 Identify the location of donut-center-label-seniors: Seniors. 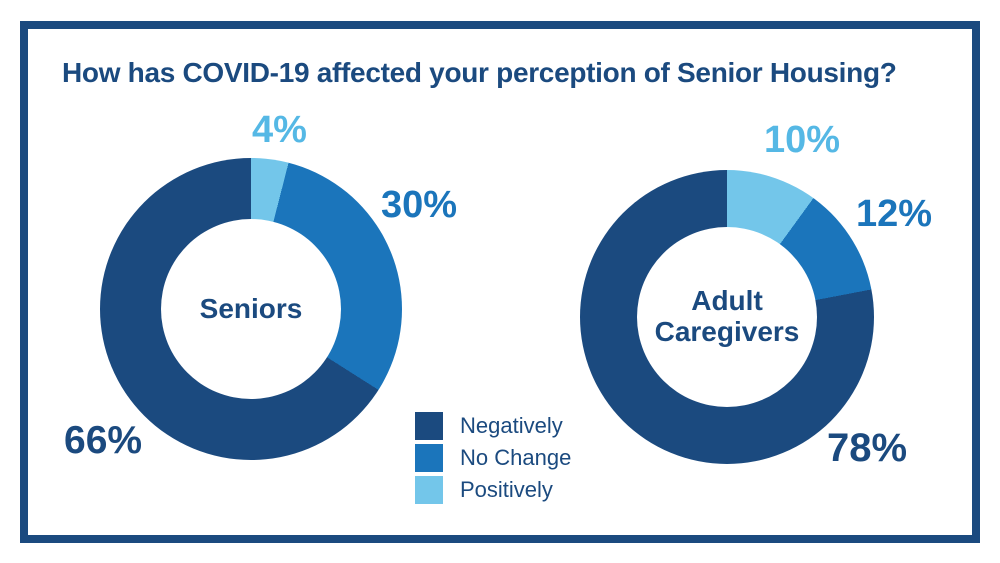
(251, 308).